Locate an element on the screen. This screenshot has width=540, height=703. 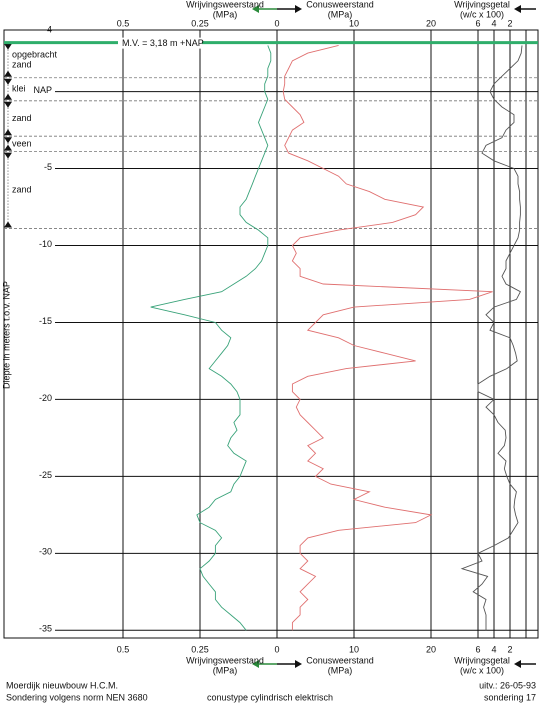
surface-label-bg is located at coordinates (160, 43).